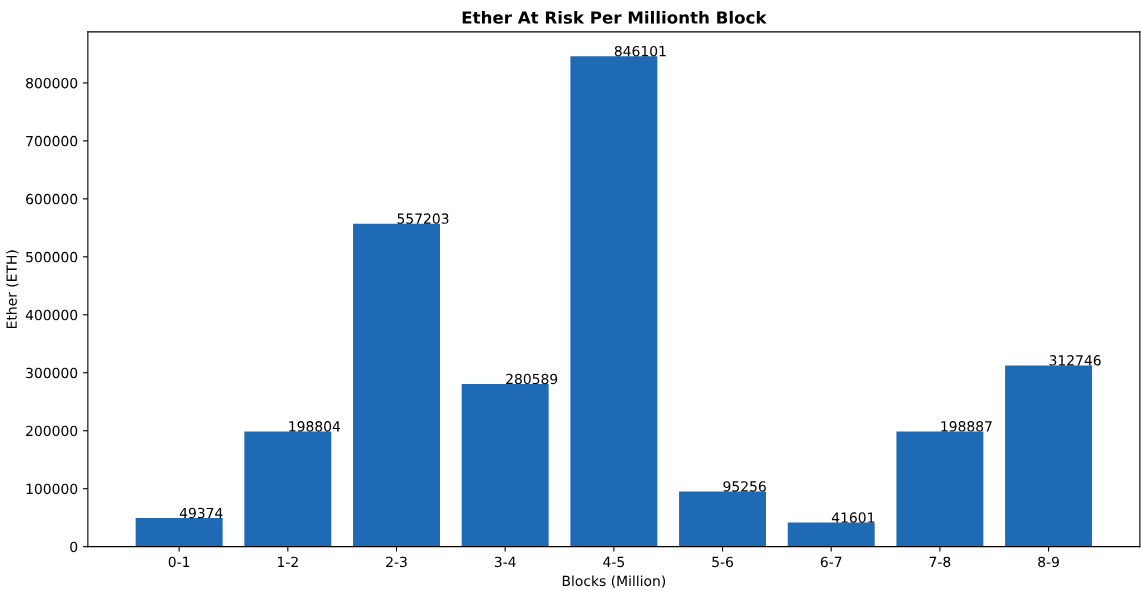 Image resolution: width=1141 pixels, height=591 pixels. Describe the element at coordinates (614, 17) in the screenshot. I see `chart-title: Ether At Risk Per Millionth Block` at that location.